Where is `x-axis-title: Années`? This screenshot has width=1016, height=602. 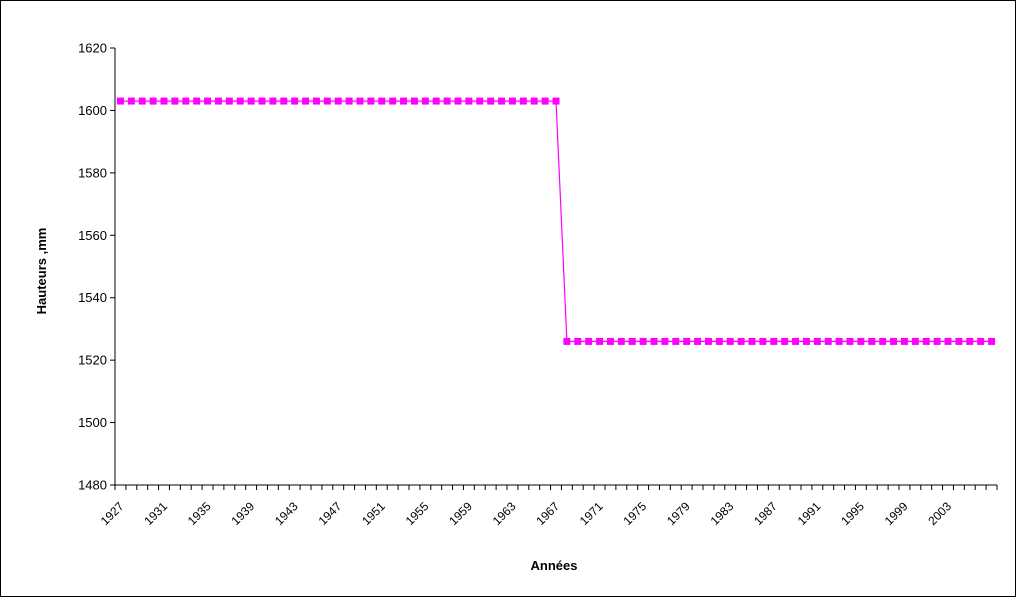 x-axis-title: Années is located at coordinates (554, 565).